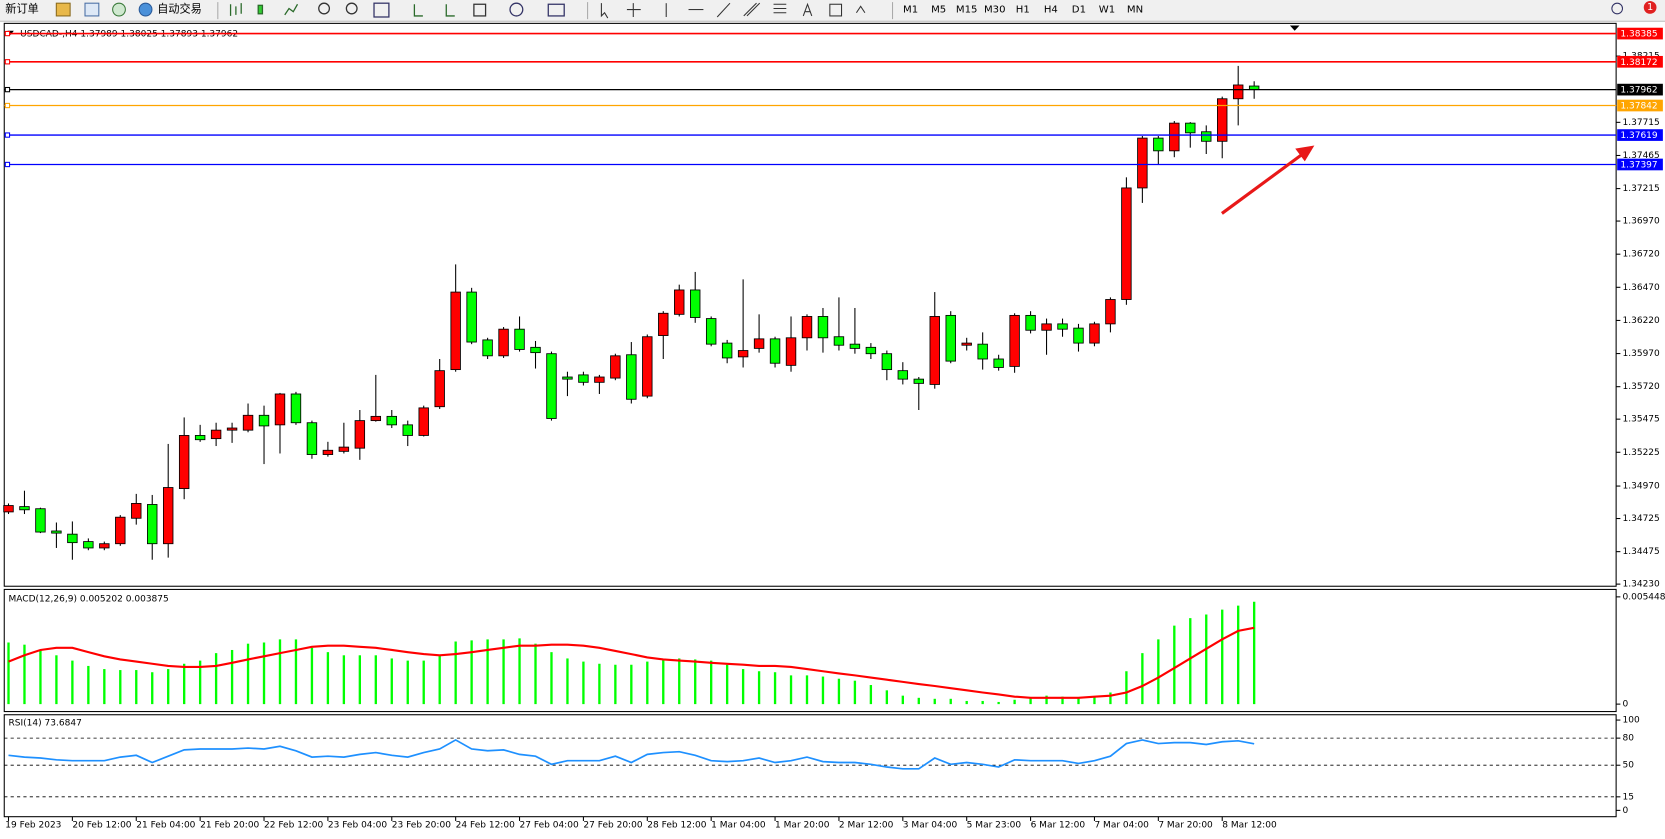 This screenshot has width=1665, height=839. I want to click on icon-shapes, so click(860, 9).